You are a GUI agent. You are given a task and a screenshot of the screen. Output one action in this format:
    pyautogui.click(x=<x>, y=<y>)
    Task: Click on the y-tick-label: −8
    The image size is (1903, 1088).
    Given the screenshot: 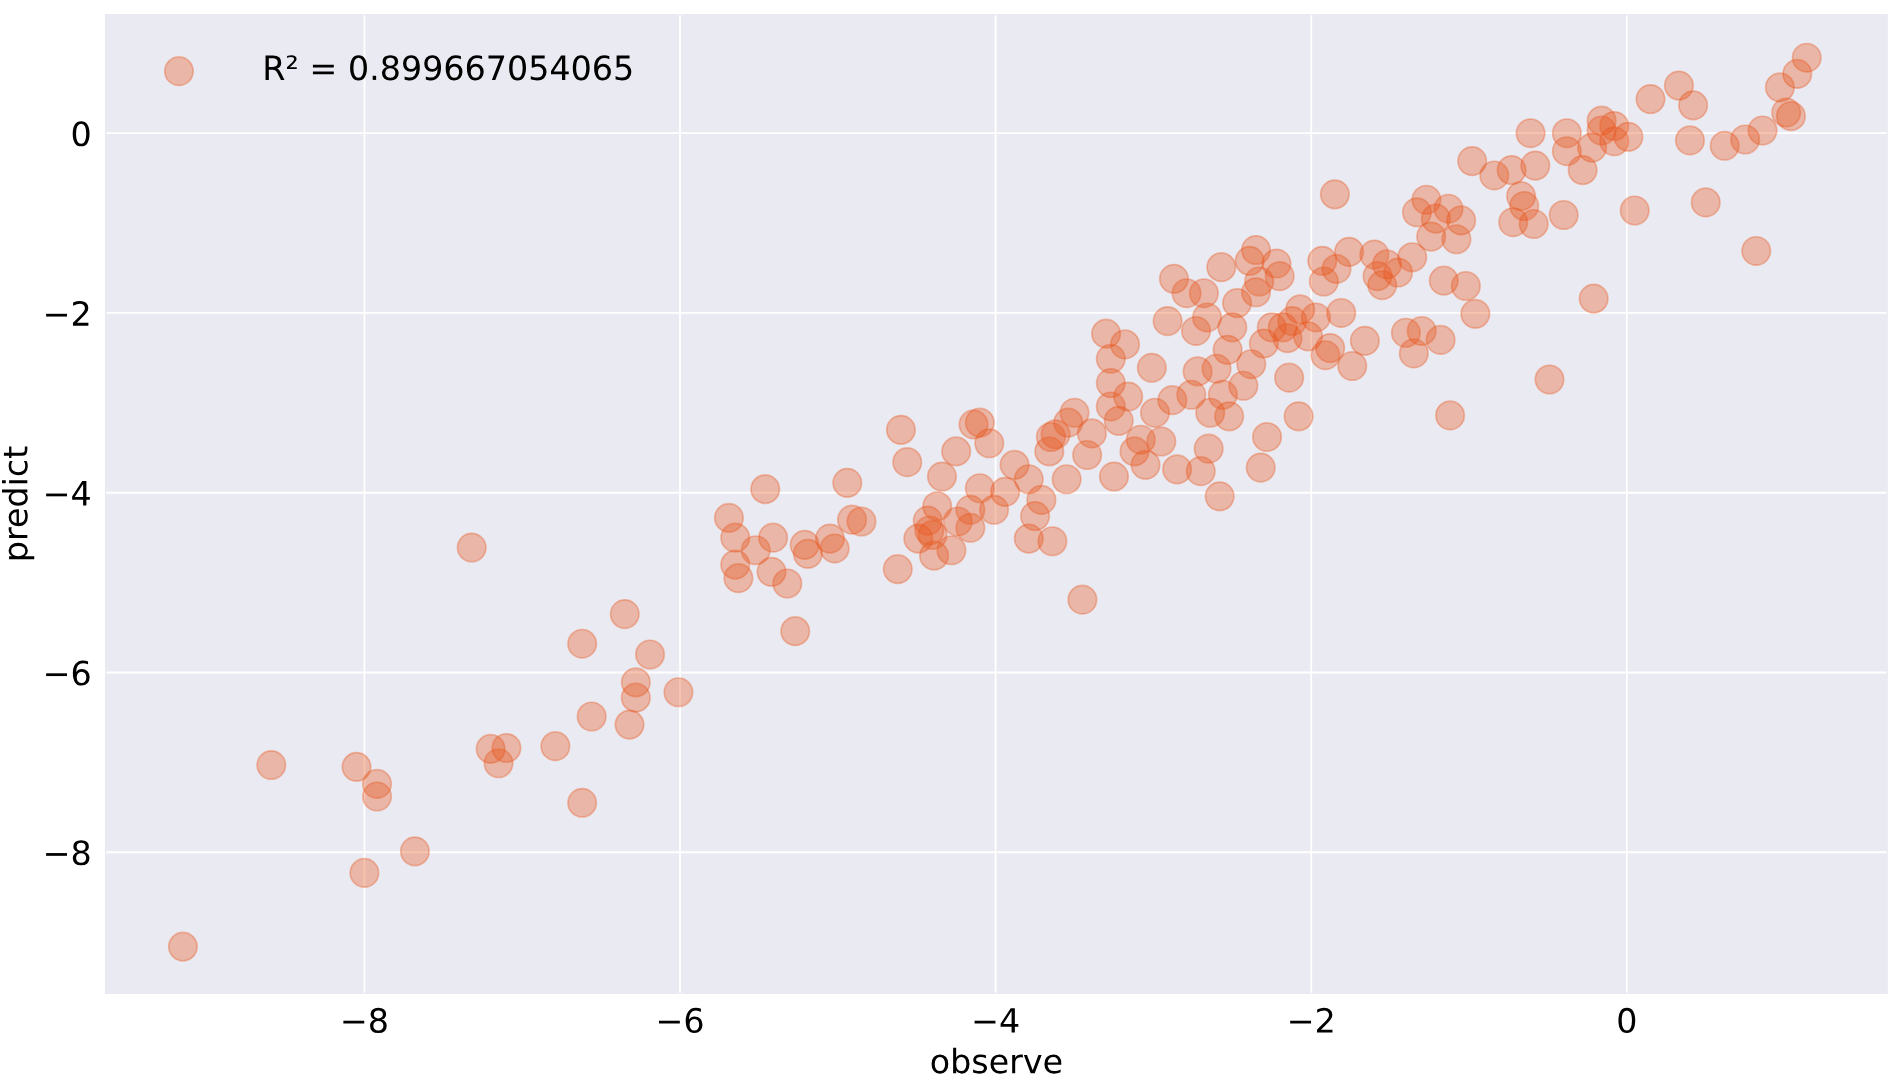 What is the action you would take?
    pyautogui.click(x=68, y=853)
    